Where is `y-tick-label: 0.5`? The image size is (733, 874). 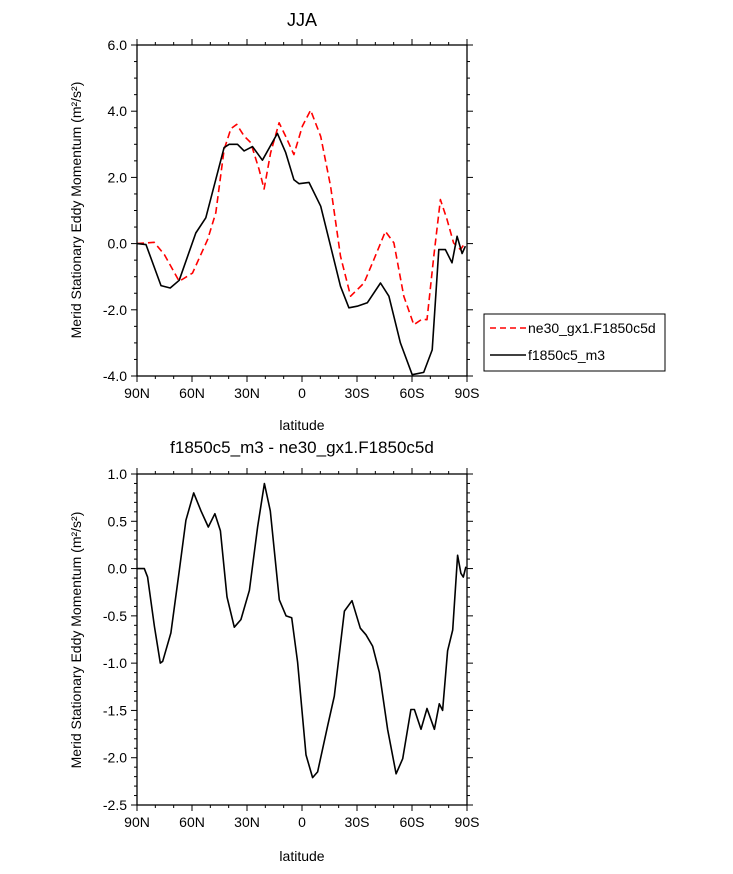 y-tick-label: 0.5 is located at coordinates (118, 521).